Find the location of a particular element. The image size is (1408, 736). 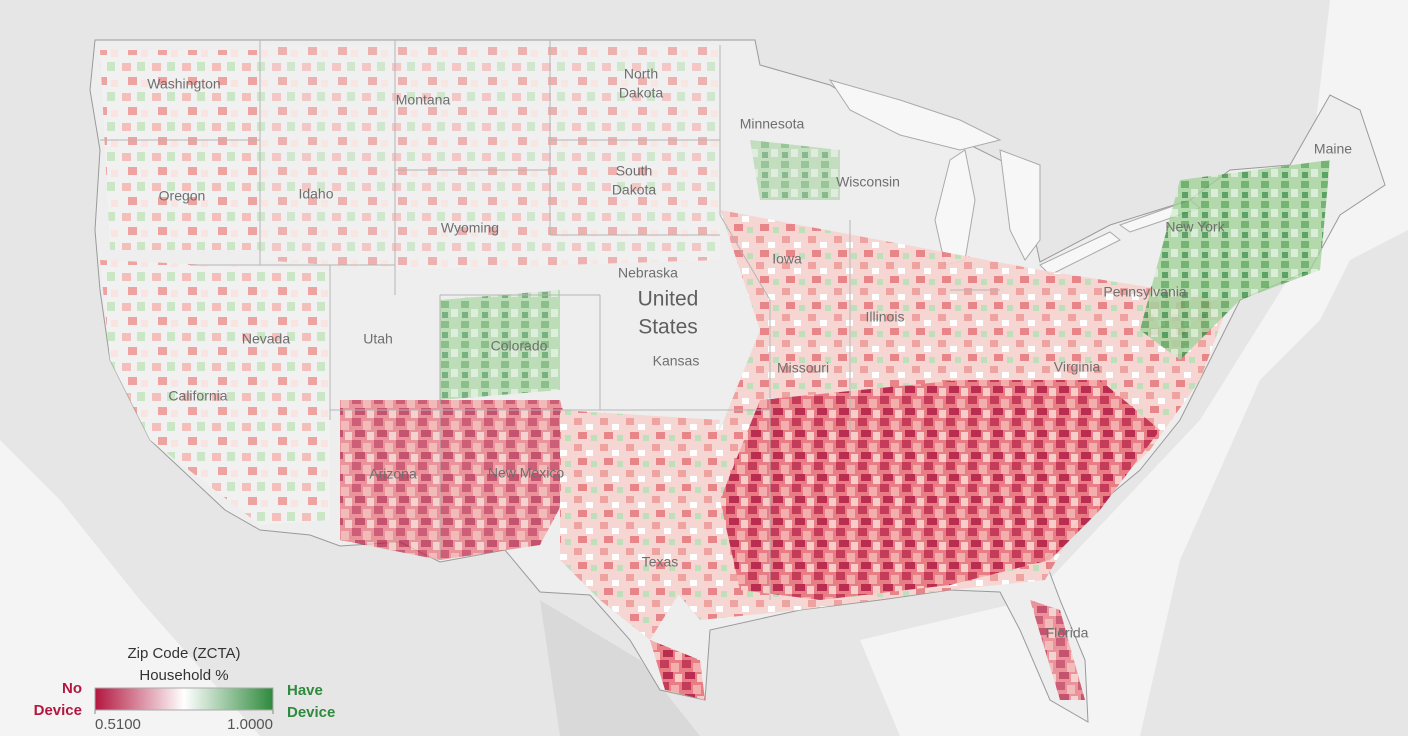

legend-title: Household % is located at coordinates (183, 675).